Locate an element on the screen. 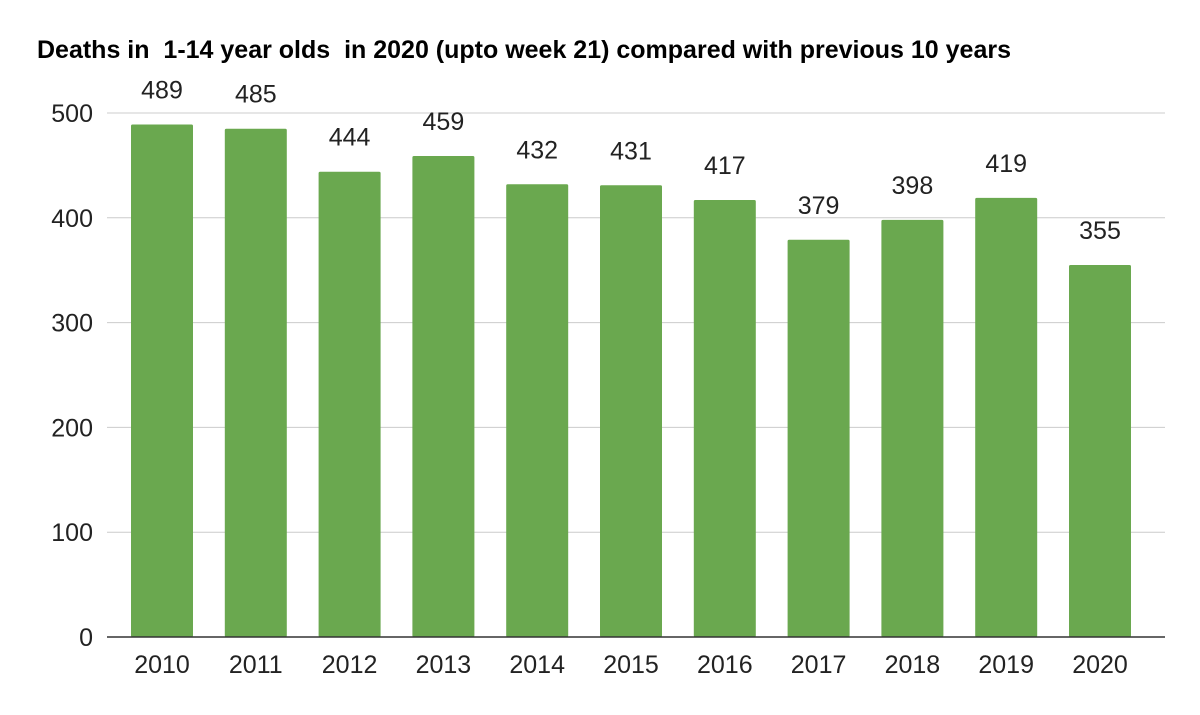 The width and height of the screenshot is (1200, 715). y-tick-label: 0 is located at coordinates (86, 638).